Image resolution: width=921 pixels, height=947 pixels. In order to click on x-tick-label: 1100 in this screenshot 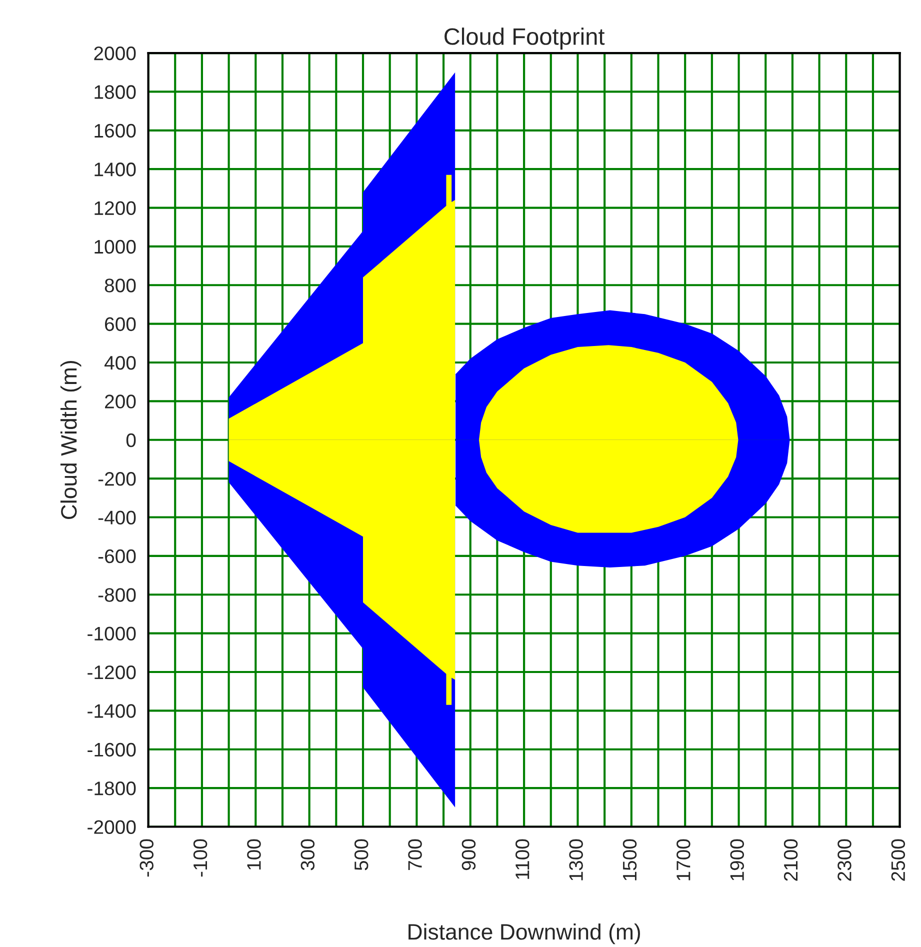, I will do `click(523, 859)`.